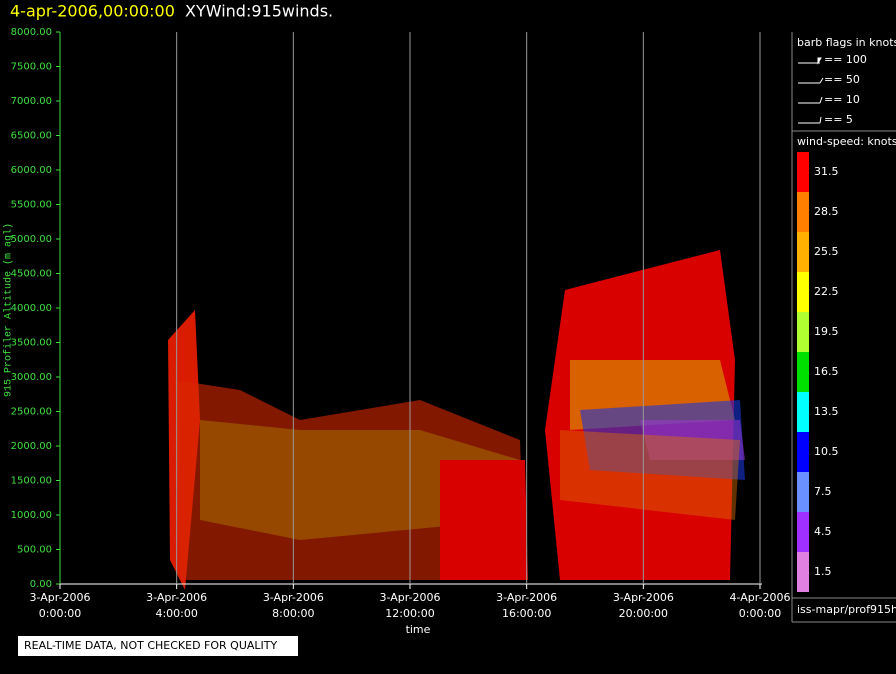 This screenshot has height=674, width=896. What do you see at coordinates (759, 597) in the screenshot?
I see `x-tick-label: 4-Apr-2006` at bounding box center [759, 597].